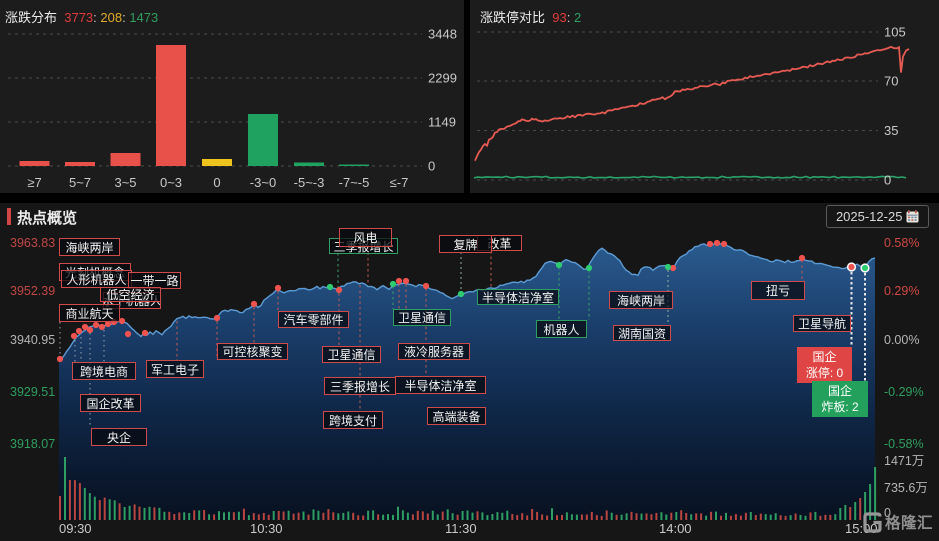 The image size is (939, 541). Describe the element at coordinates (125, 182) in the screenshot. I see `svg-text: 3~5` at that location.